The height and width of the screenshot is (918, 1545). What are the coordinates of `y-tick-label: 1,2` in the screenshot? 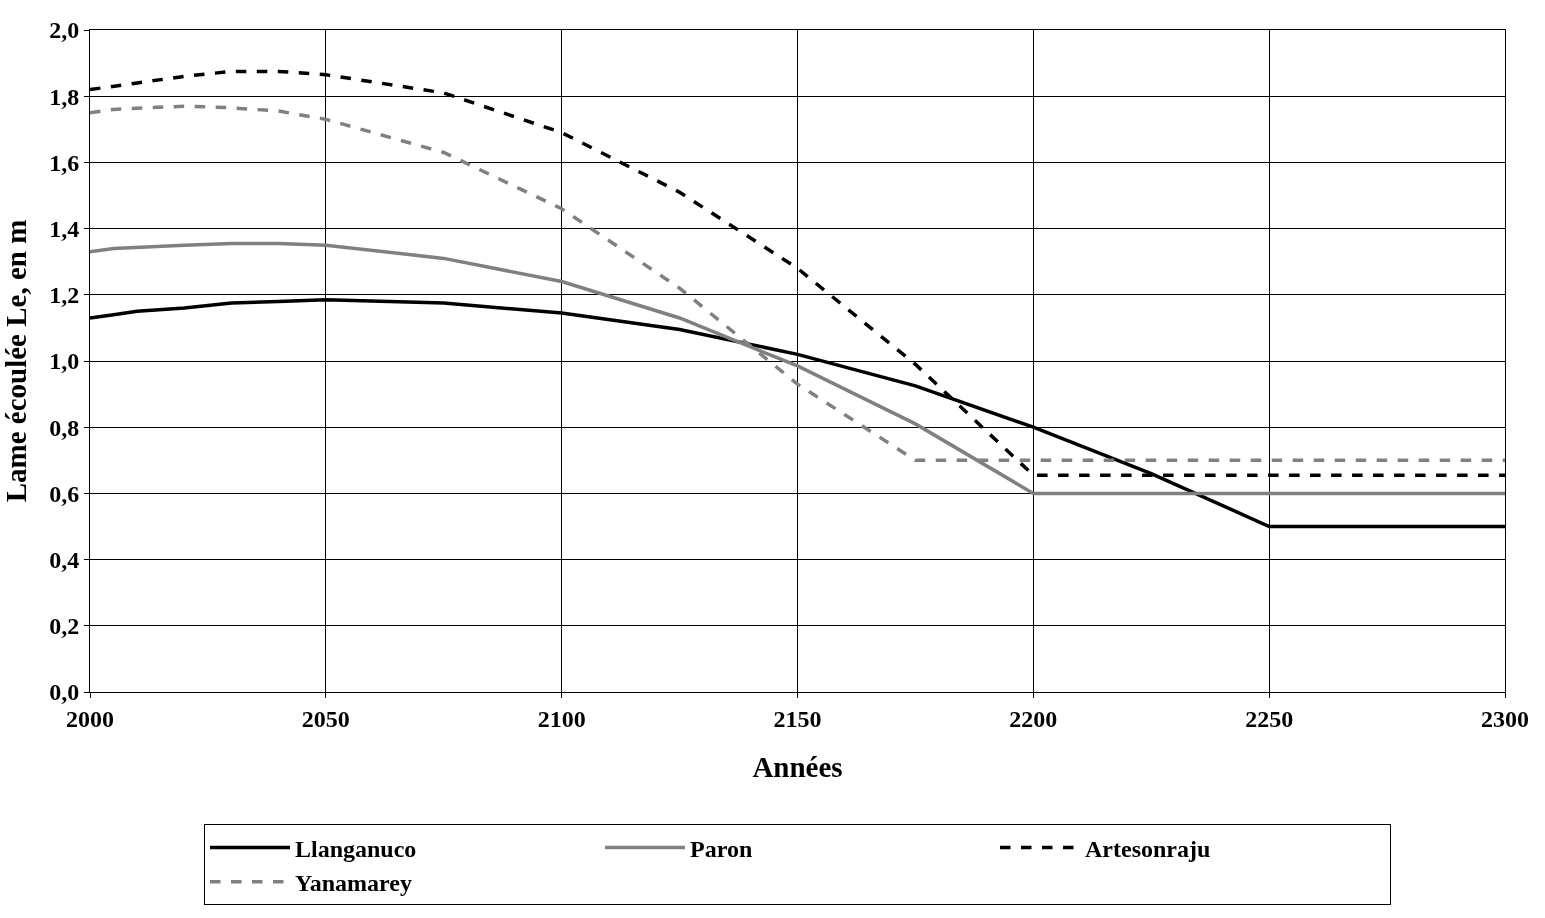 It's located at (64, 295).